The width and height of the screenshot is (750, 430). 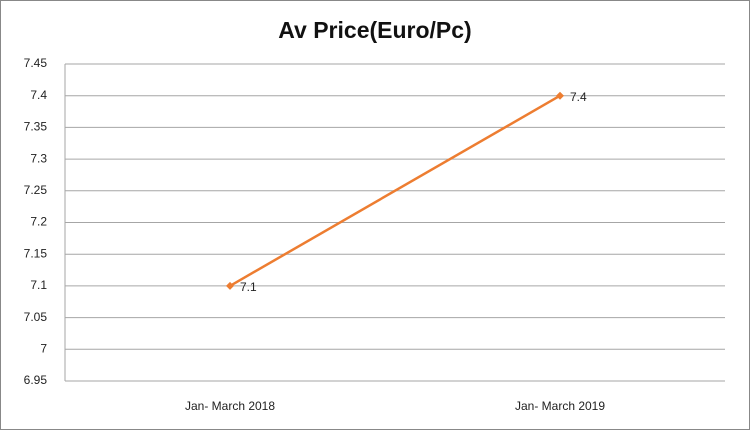 I want to click on x-tick-label: Jan- March 2018, so click(x=230, y=406).